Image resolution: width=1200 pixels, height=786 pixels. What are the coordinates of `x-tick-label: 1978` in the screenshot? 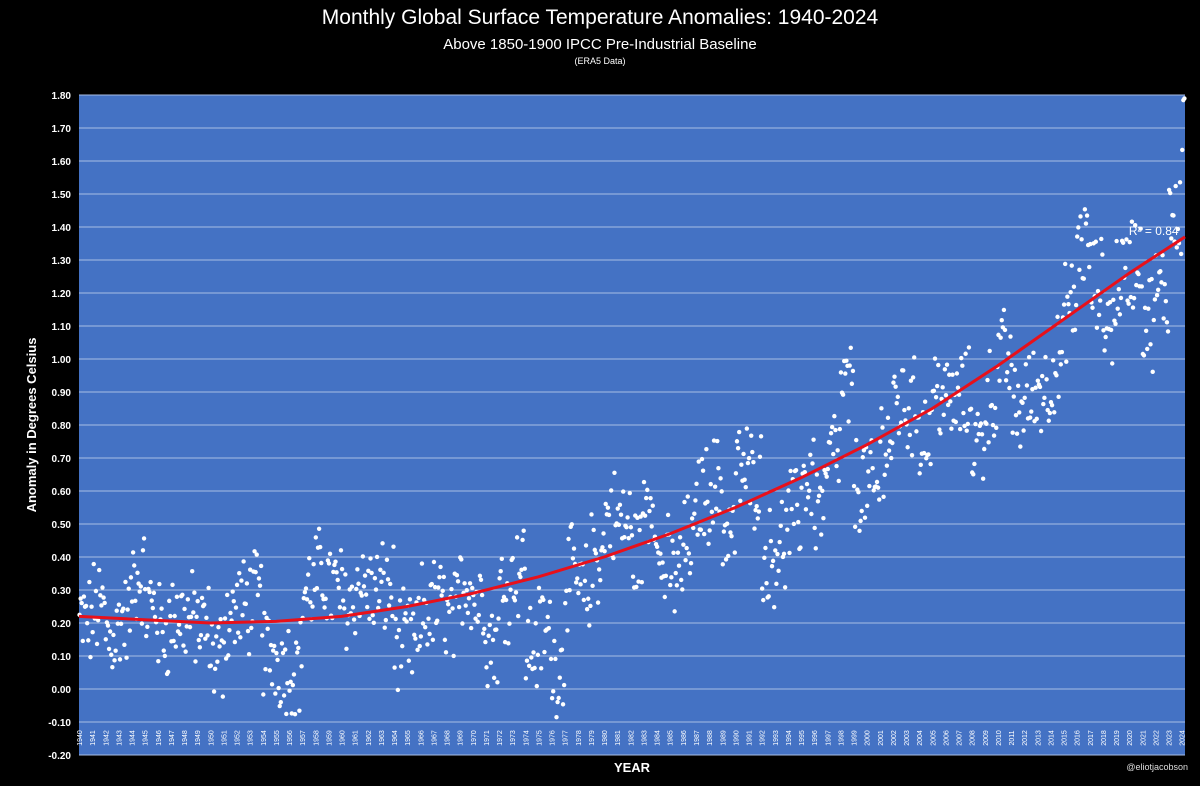 It's located at (579, 738).